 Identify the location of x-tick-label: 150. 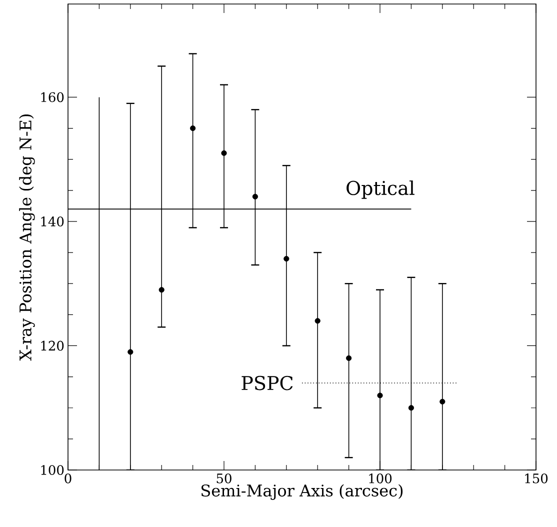
(536, 479).